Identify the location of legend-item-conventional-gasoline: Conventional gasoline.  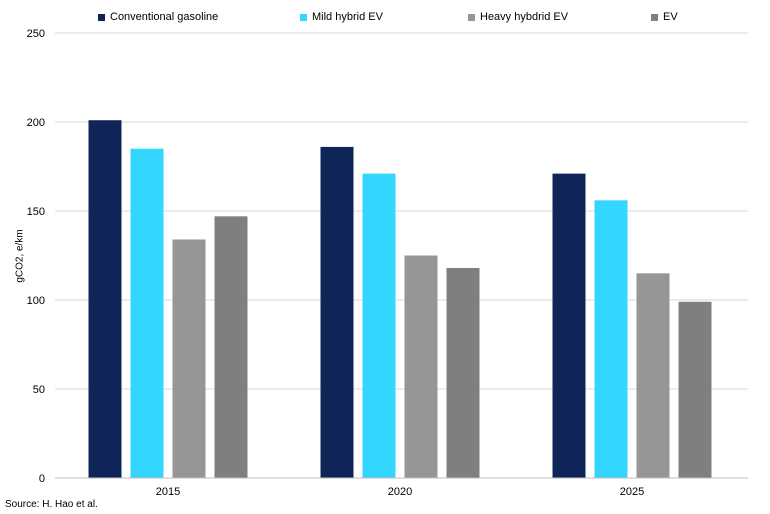
(158, 17).